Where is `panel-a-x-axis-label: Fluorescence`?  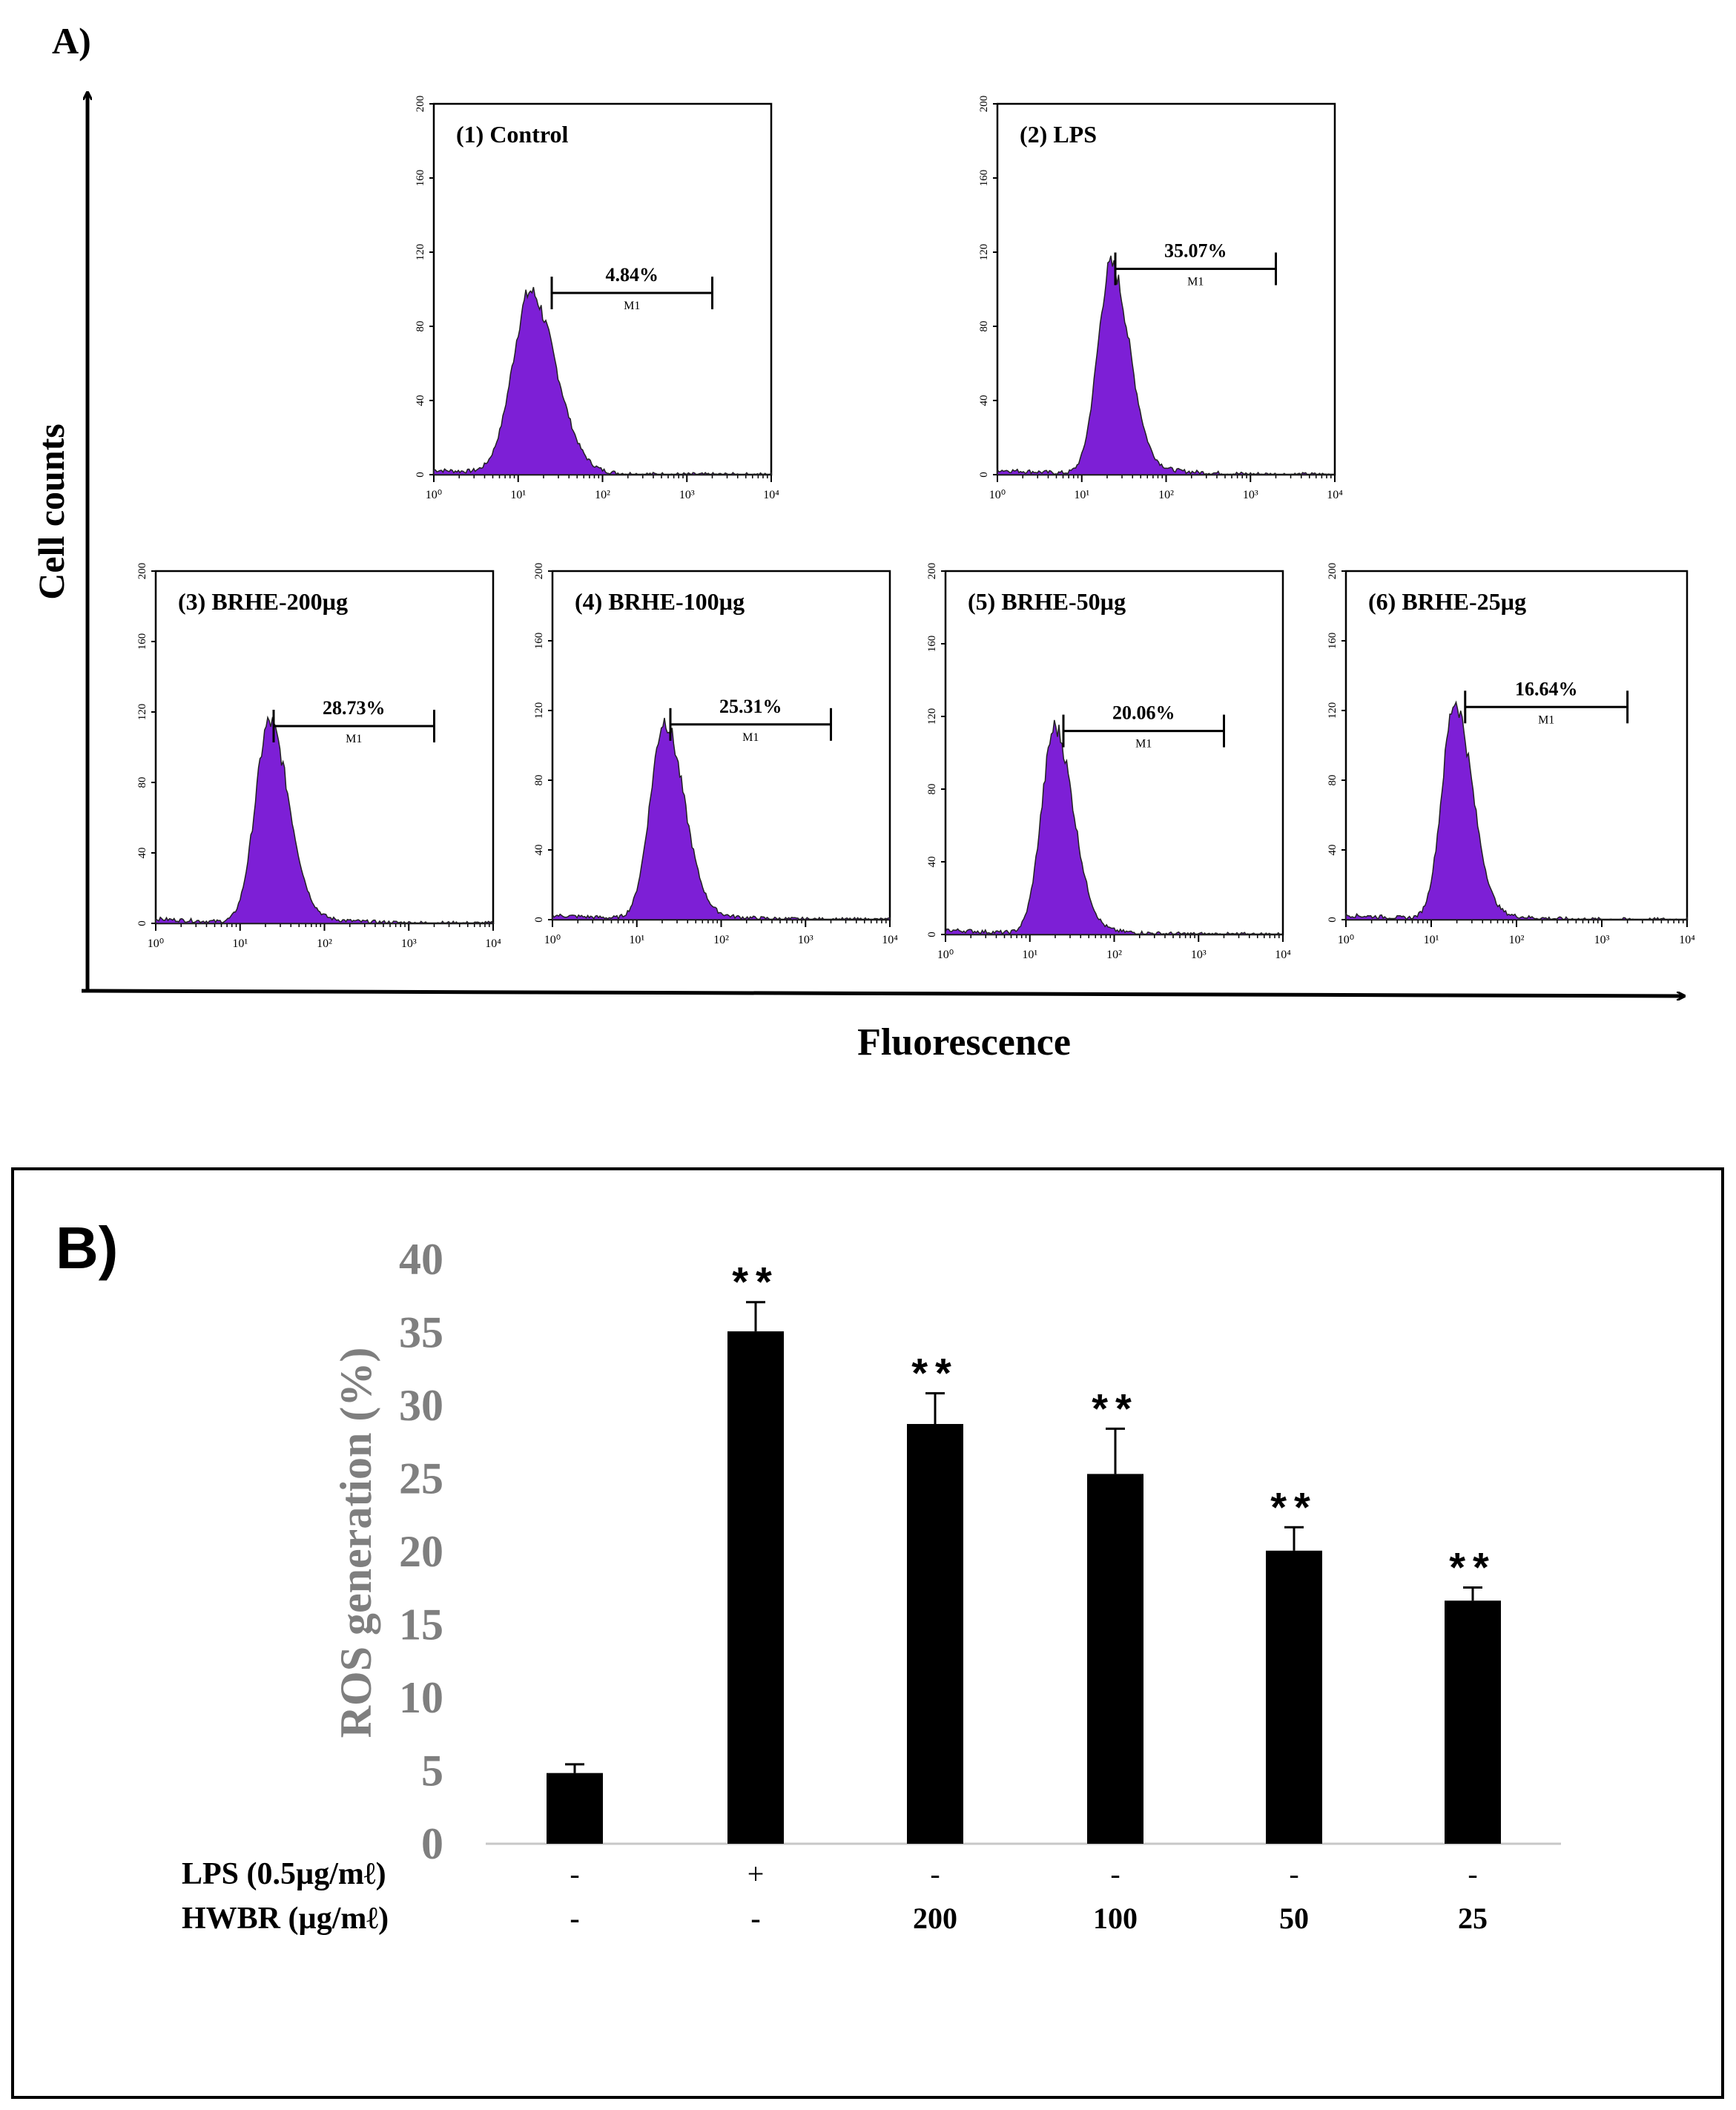
panel-a-x-axis-label: Fluorescence is located at coordinates (964, 1042).